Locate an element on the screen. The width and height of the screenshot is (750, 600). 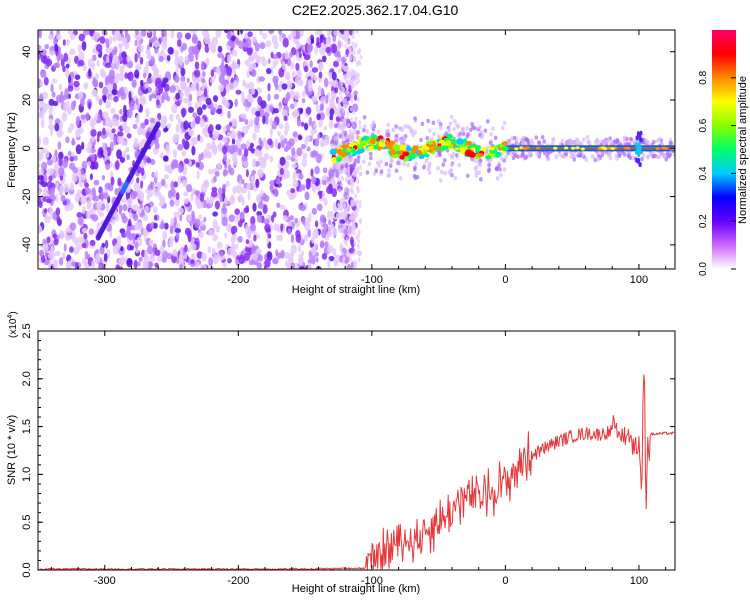
colorbar-ticks: 0.0 0.2 0.4 0.6 0.8 is located at coordinates (717, 173).